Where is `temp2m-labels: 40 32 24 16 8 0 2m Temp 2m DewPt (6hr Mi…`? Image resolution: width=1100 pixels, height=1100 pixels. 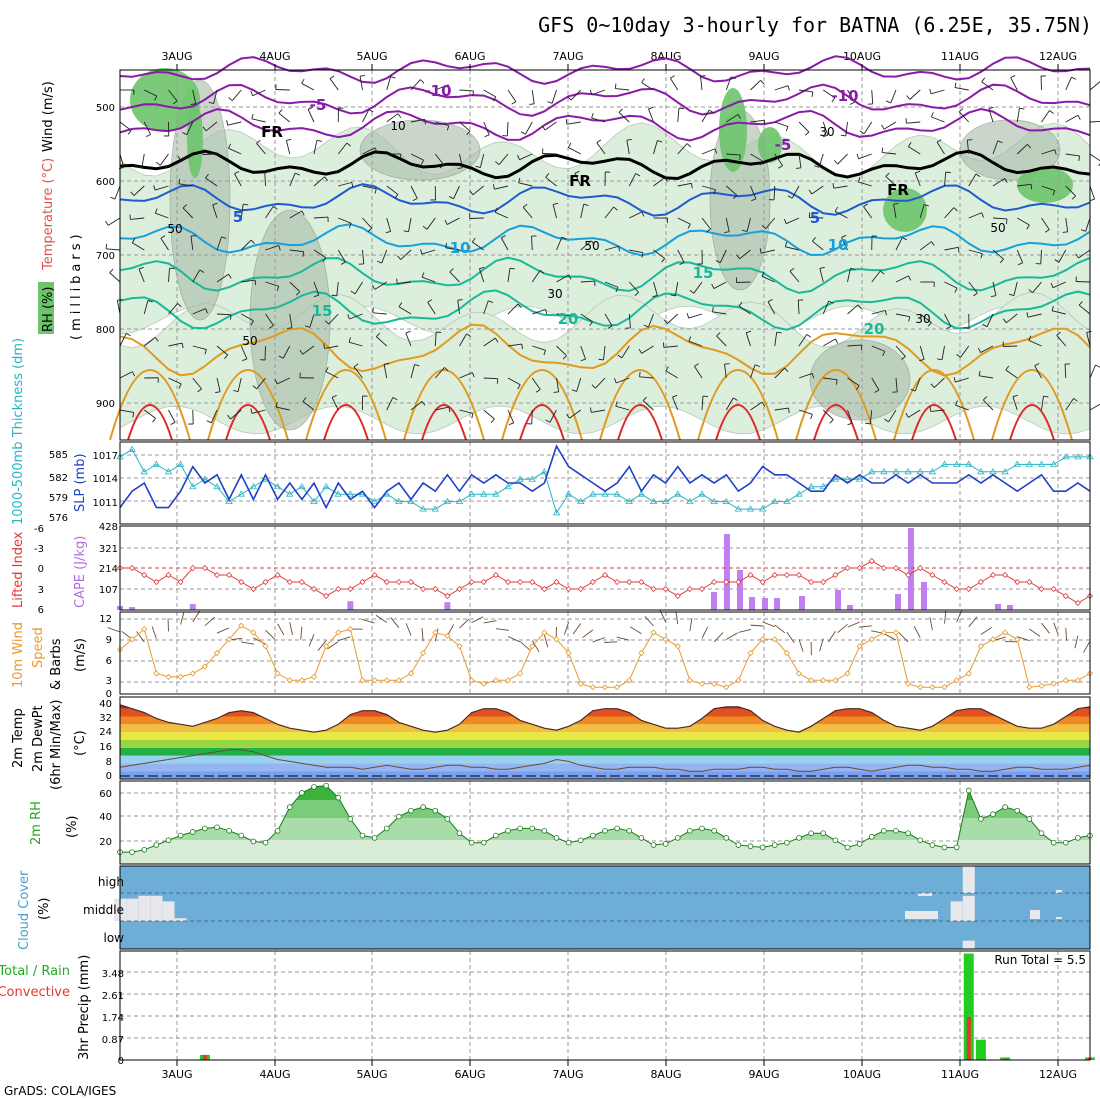 temp2m-labels: 40 32 24 16 8 0 2m Temp 2m DewPt (6hr Mi… is located at coordinates (61, 744).